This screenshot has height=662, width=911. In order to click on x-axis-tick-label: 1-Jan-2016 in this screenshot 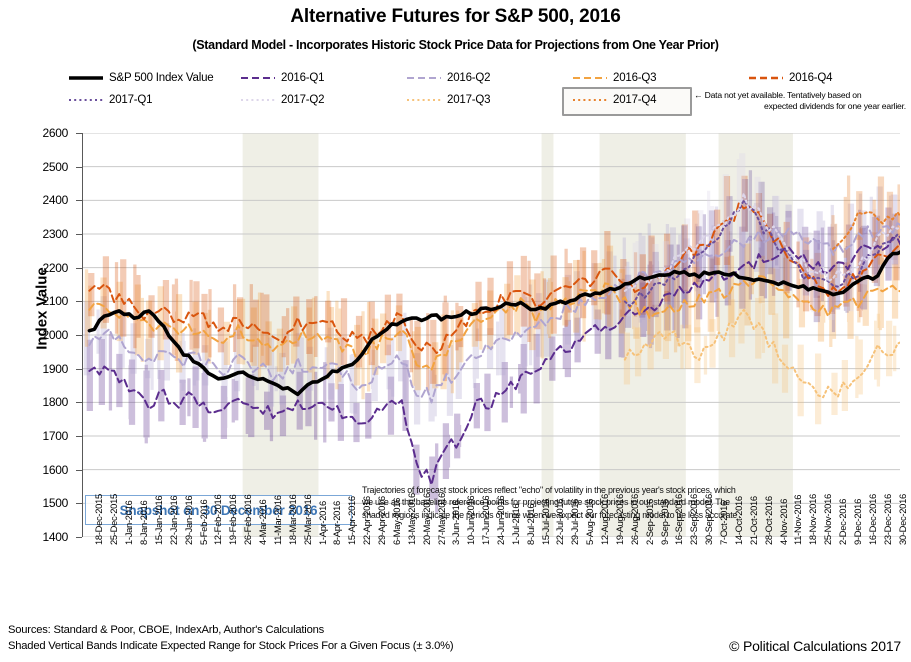, I will do `click(129, 522)`.